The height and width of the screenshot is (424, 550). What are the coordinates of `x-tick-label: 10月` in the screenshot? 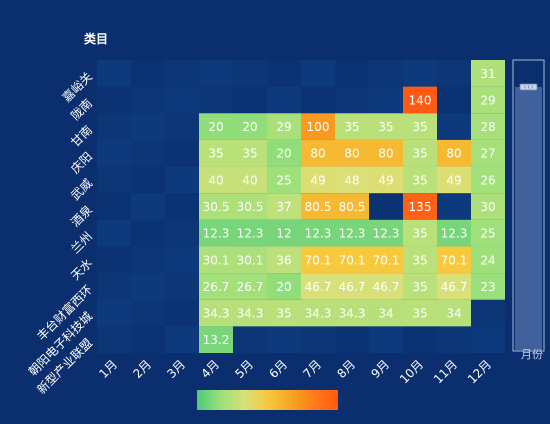 It's located at (411, 371).